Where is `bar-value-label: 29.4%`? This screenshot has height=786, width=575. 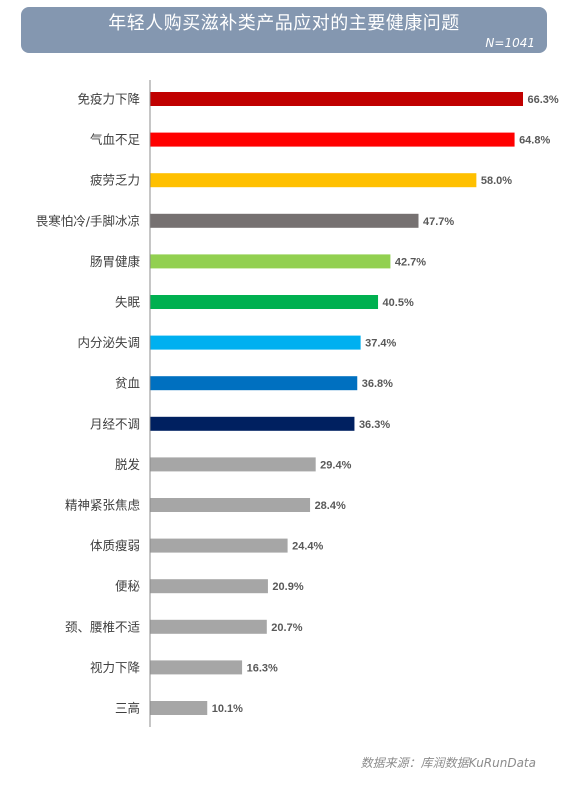
bar-value-label: 29.4% is located at coordinates (335, 465).